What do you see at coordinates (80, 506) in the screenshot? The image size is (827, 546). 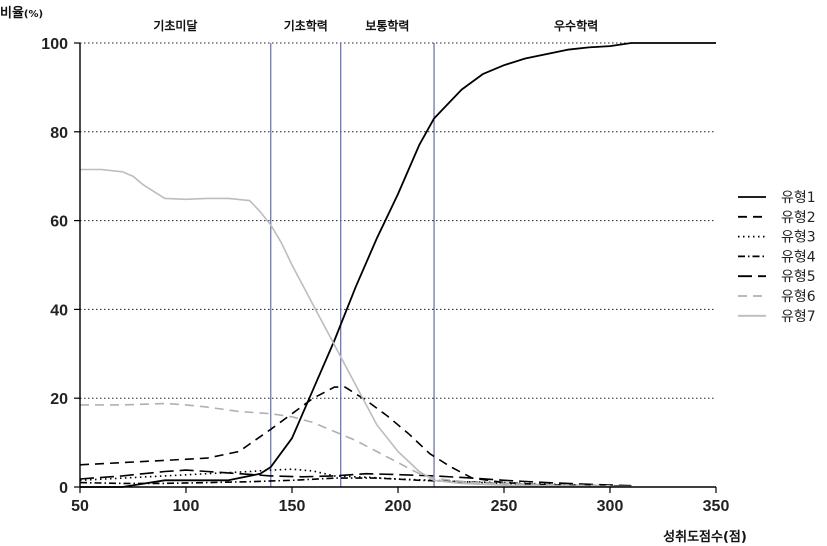 I see `x-tick-label-50: 50` at bounding box center [80, 506].